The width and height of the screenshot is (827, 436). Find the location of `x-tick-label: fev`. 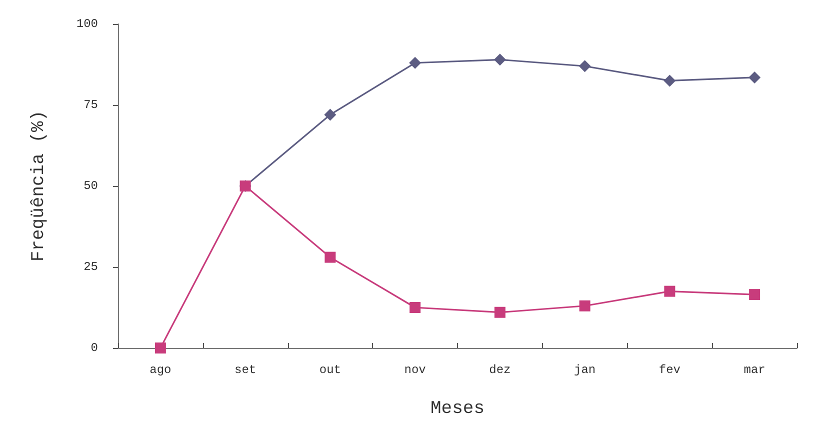

x-tick-label: fev is located at coordinates (669, 370).